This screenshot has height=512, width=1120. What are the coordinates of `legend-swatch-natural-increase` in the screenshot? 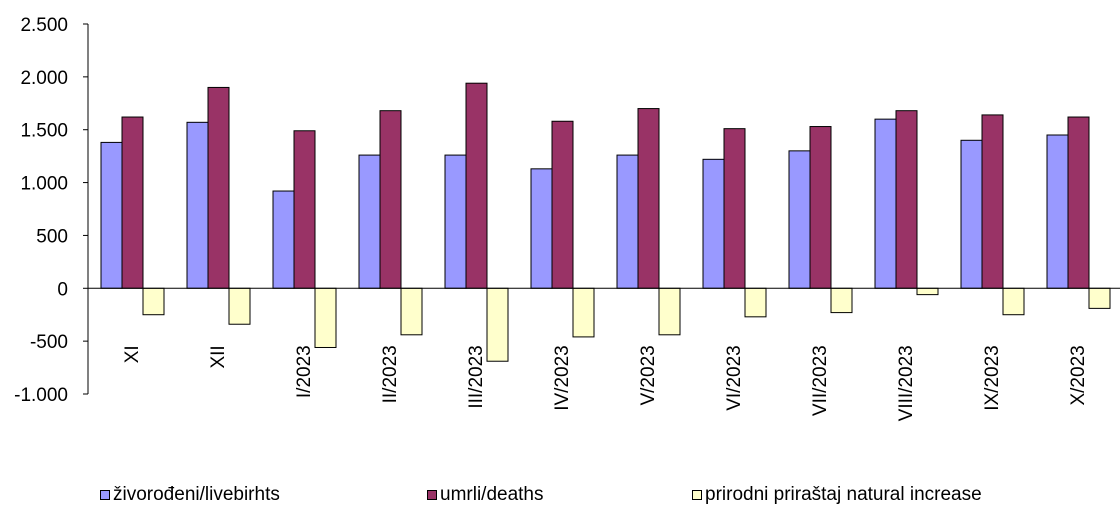 It's located at (697, 495).